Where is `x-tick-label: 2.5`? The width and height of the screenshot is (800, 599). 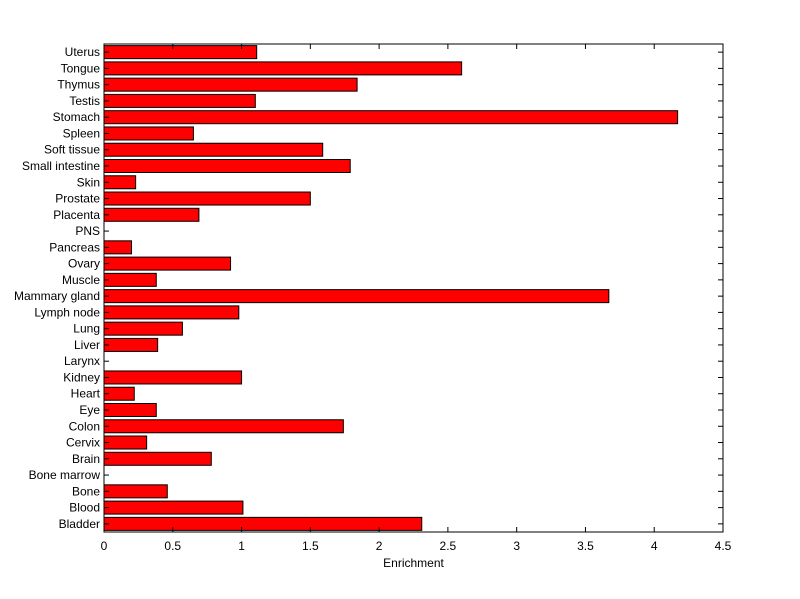 x-tick-label: 2.5 is located at coordinates (448, 546).